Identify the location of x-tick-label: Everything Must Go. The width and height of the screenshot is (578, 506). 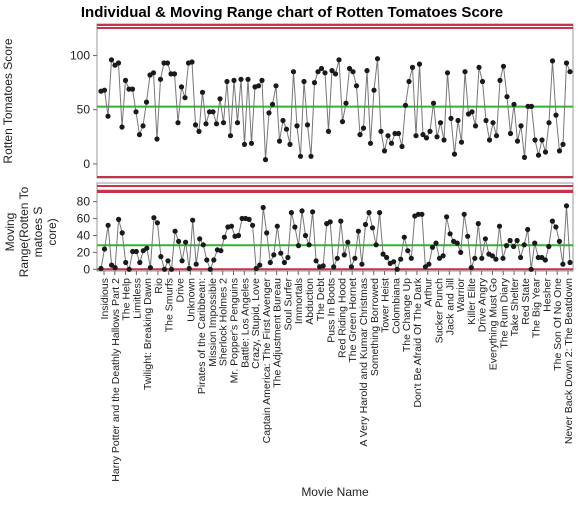
(494, 324).